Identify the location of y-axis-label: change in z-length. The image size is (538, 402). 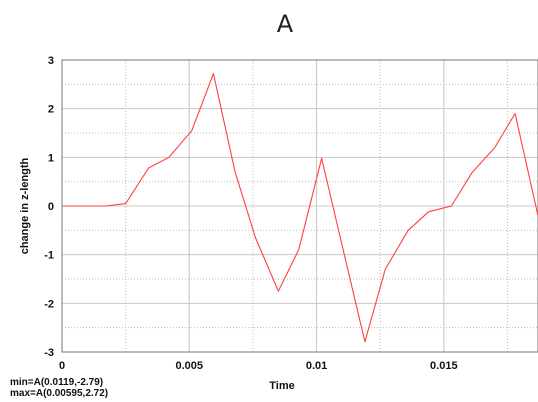
(25, 205).